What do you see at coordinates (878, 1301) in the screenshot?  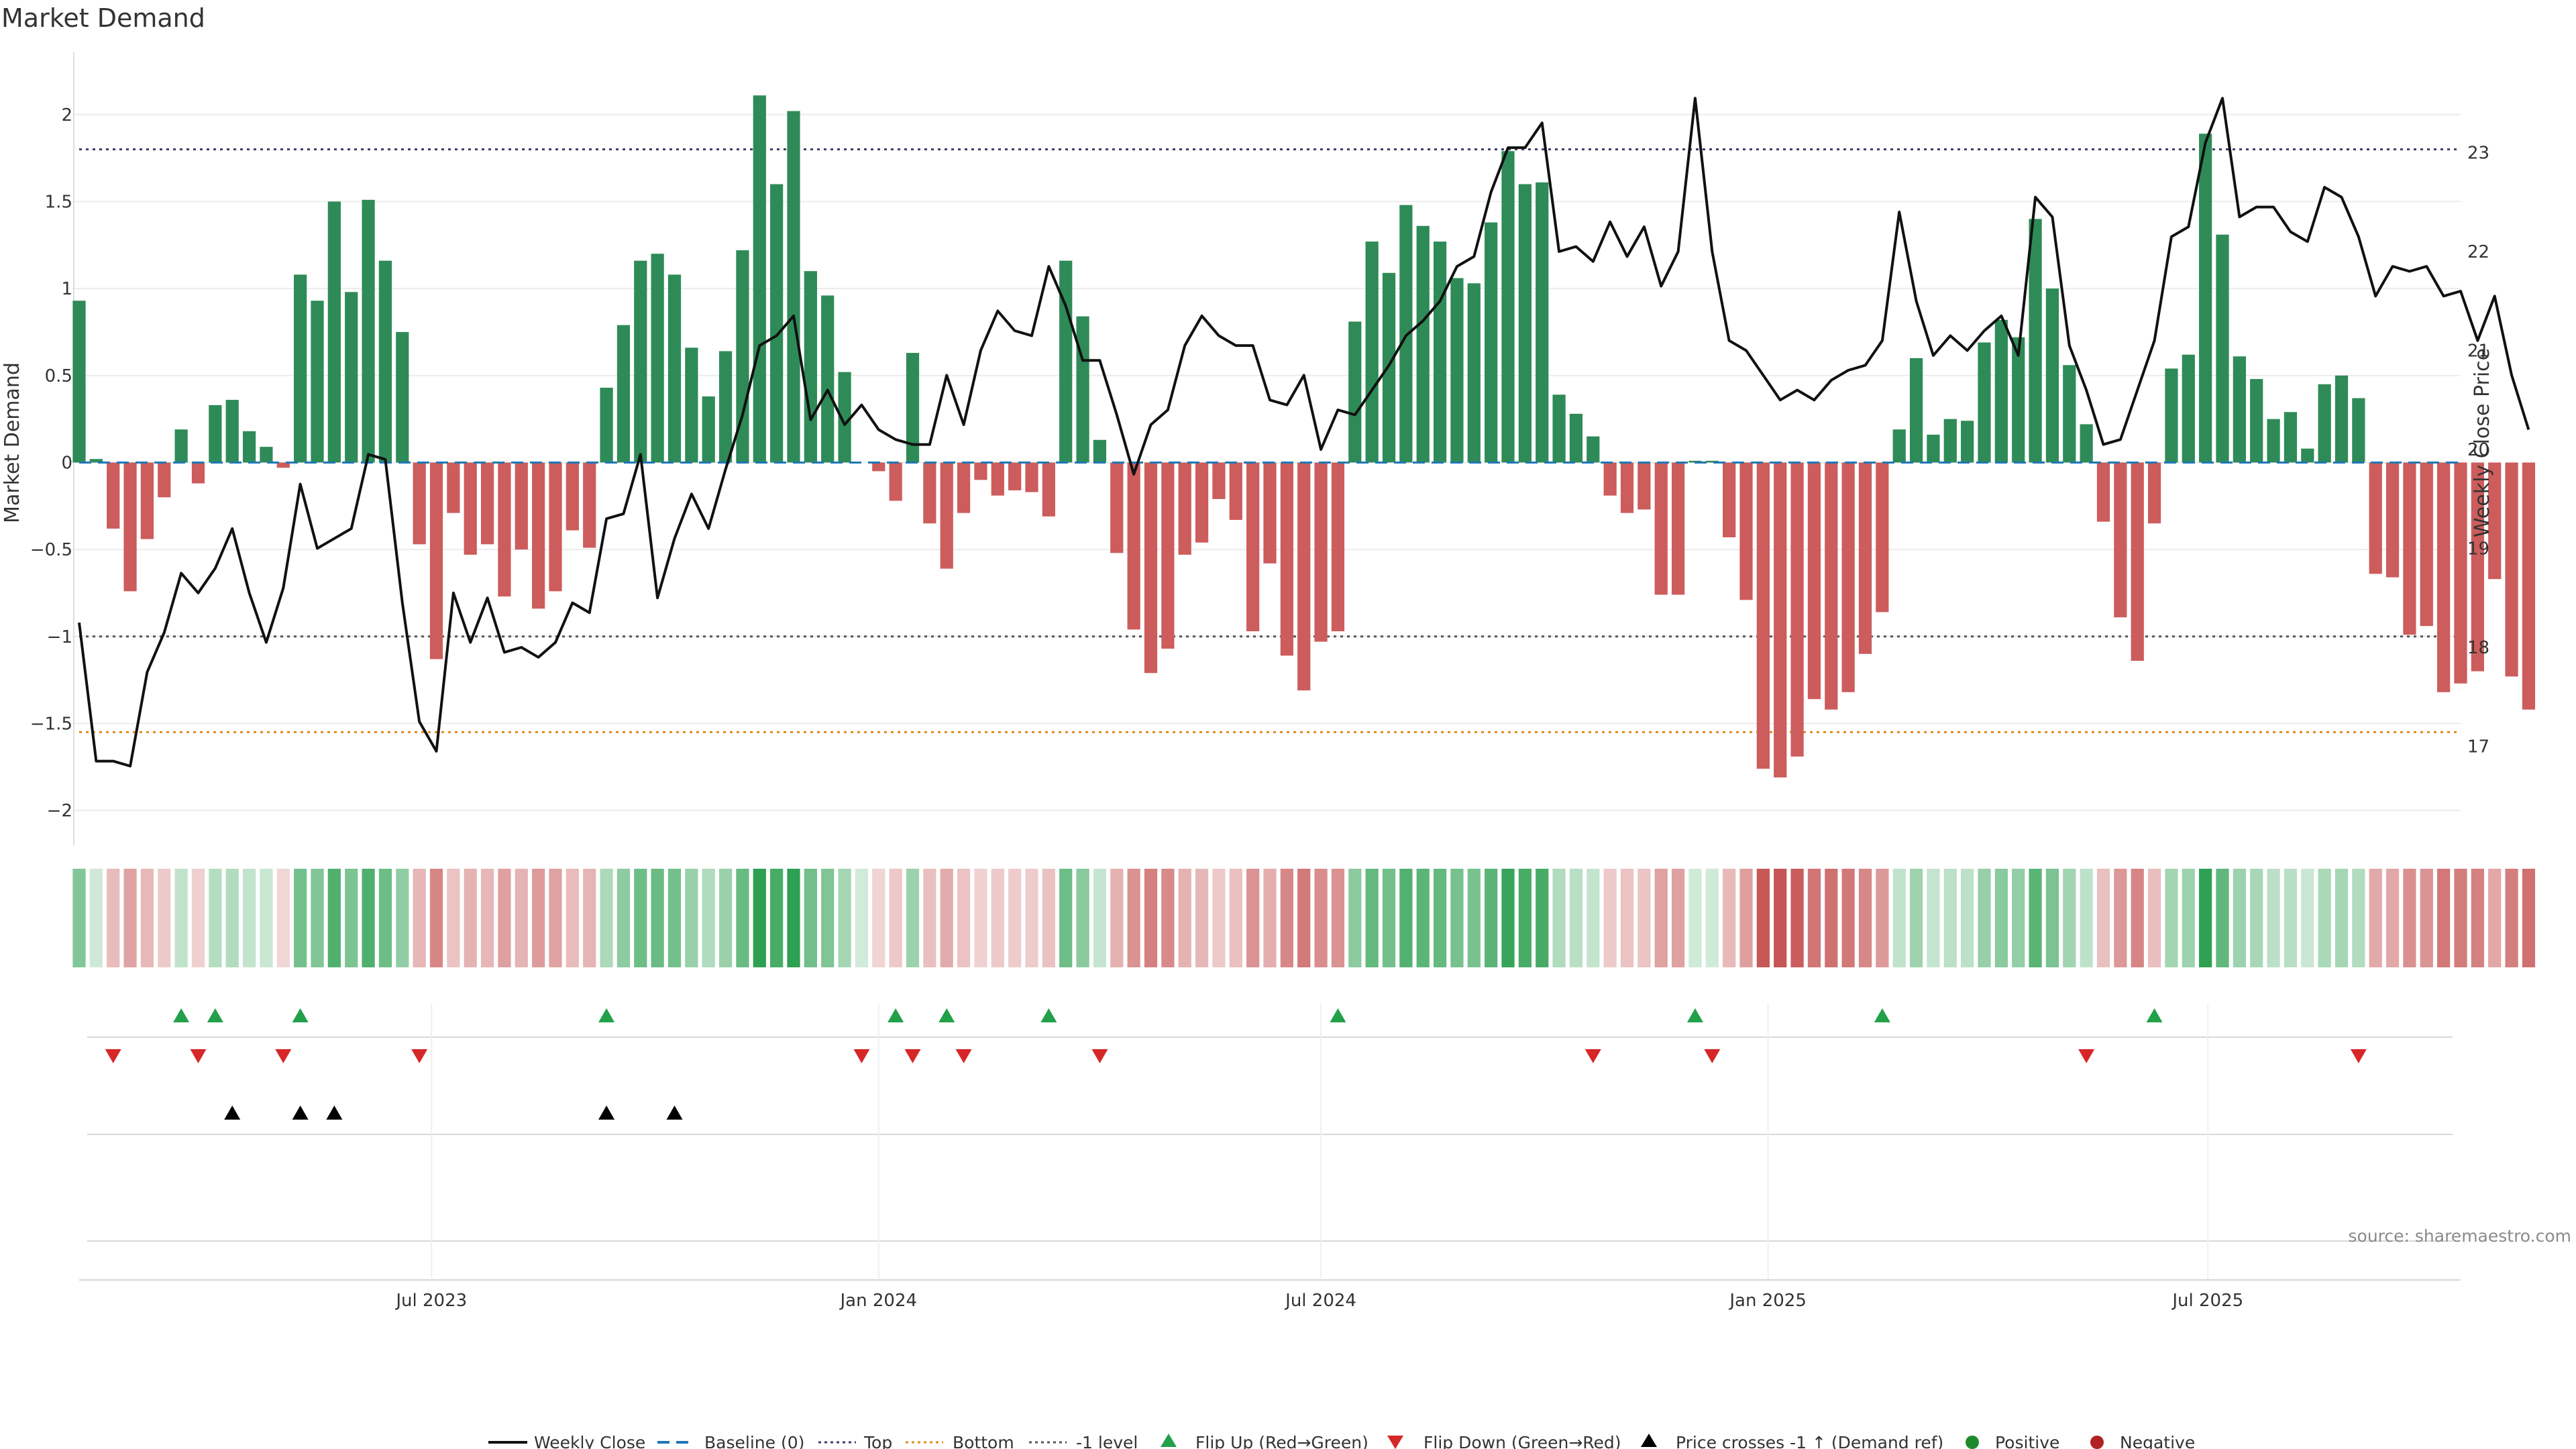 I see `x-tick-label: Jan 2024` at bounding box center [878, 1301].